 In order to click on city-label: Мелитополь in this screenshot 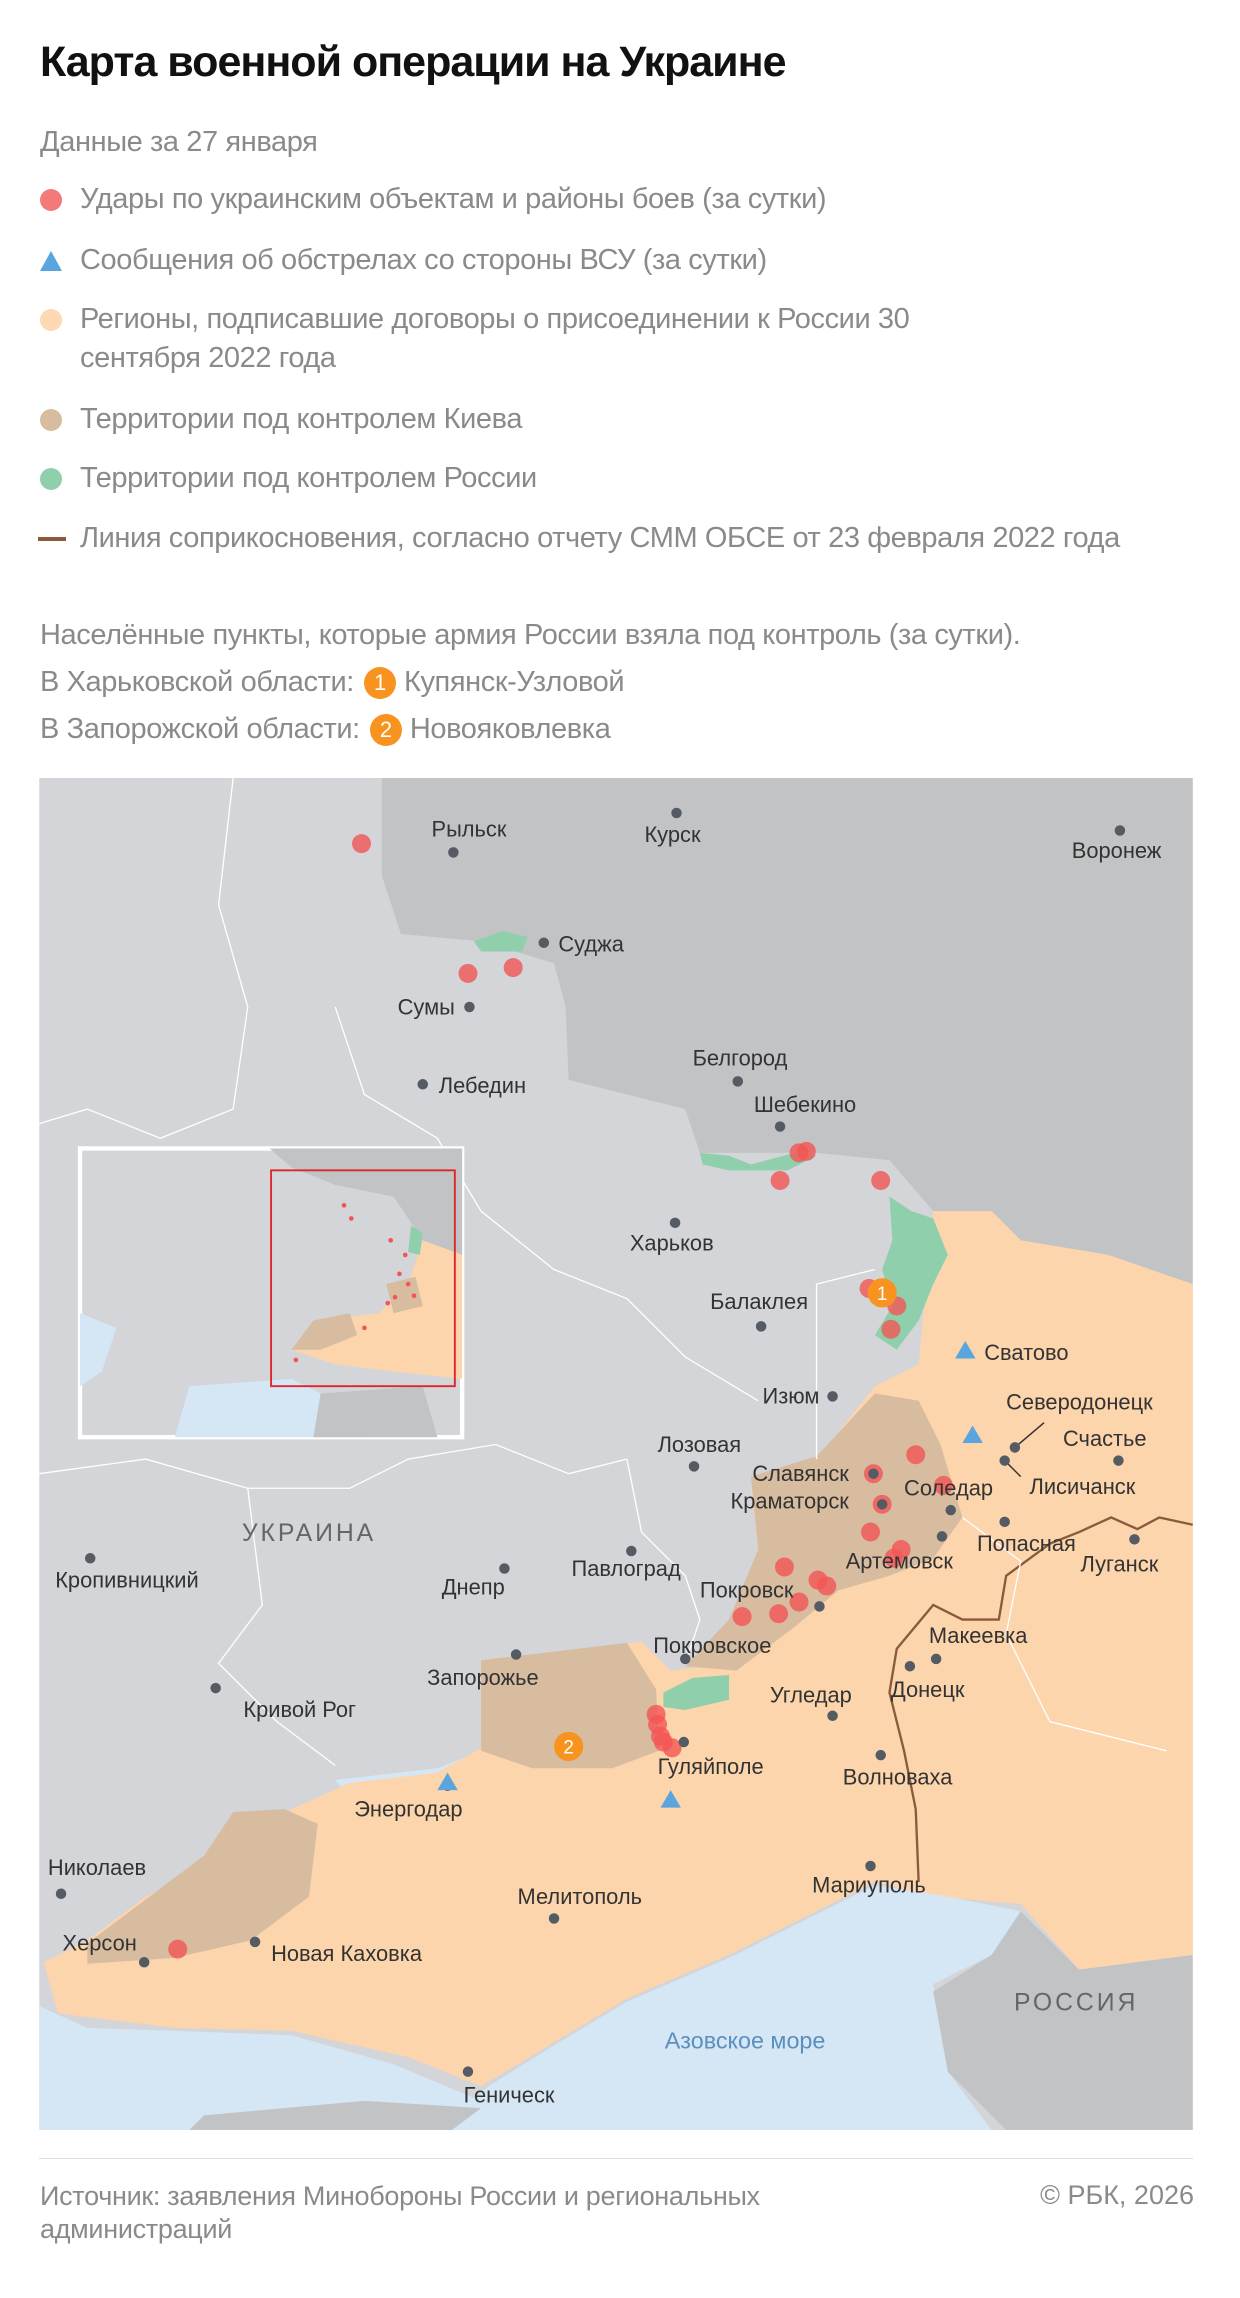, I will do `click(580, 1896)`.